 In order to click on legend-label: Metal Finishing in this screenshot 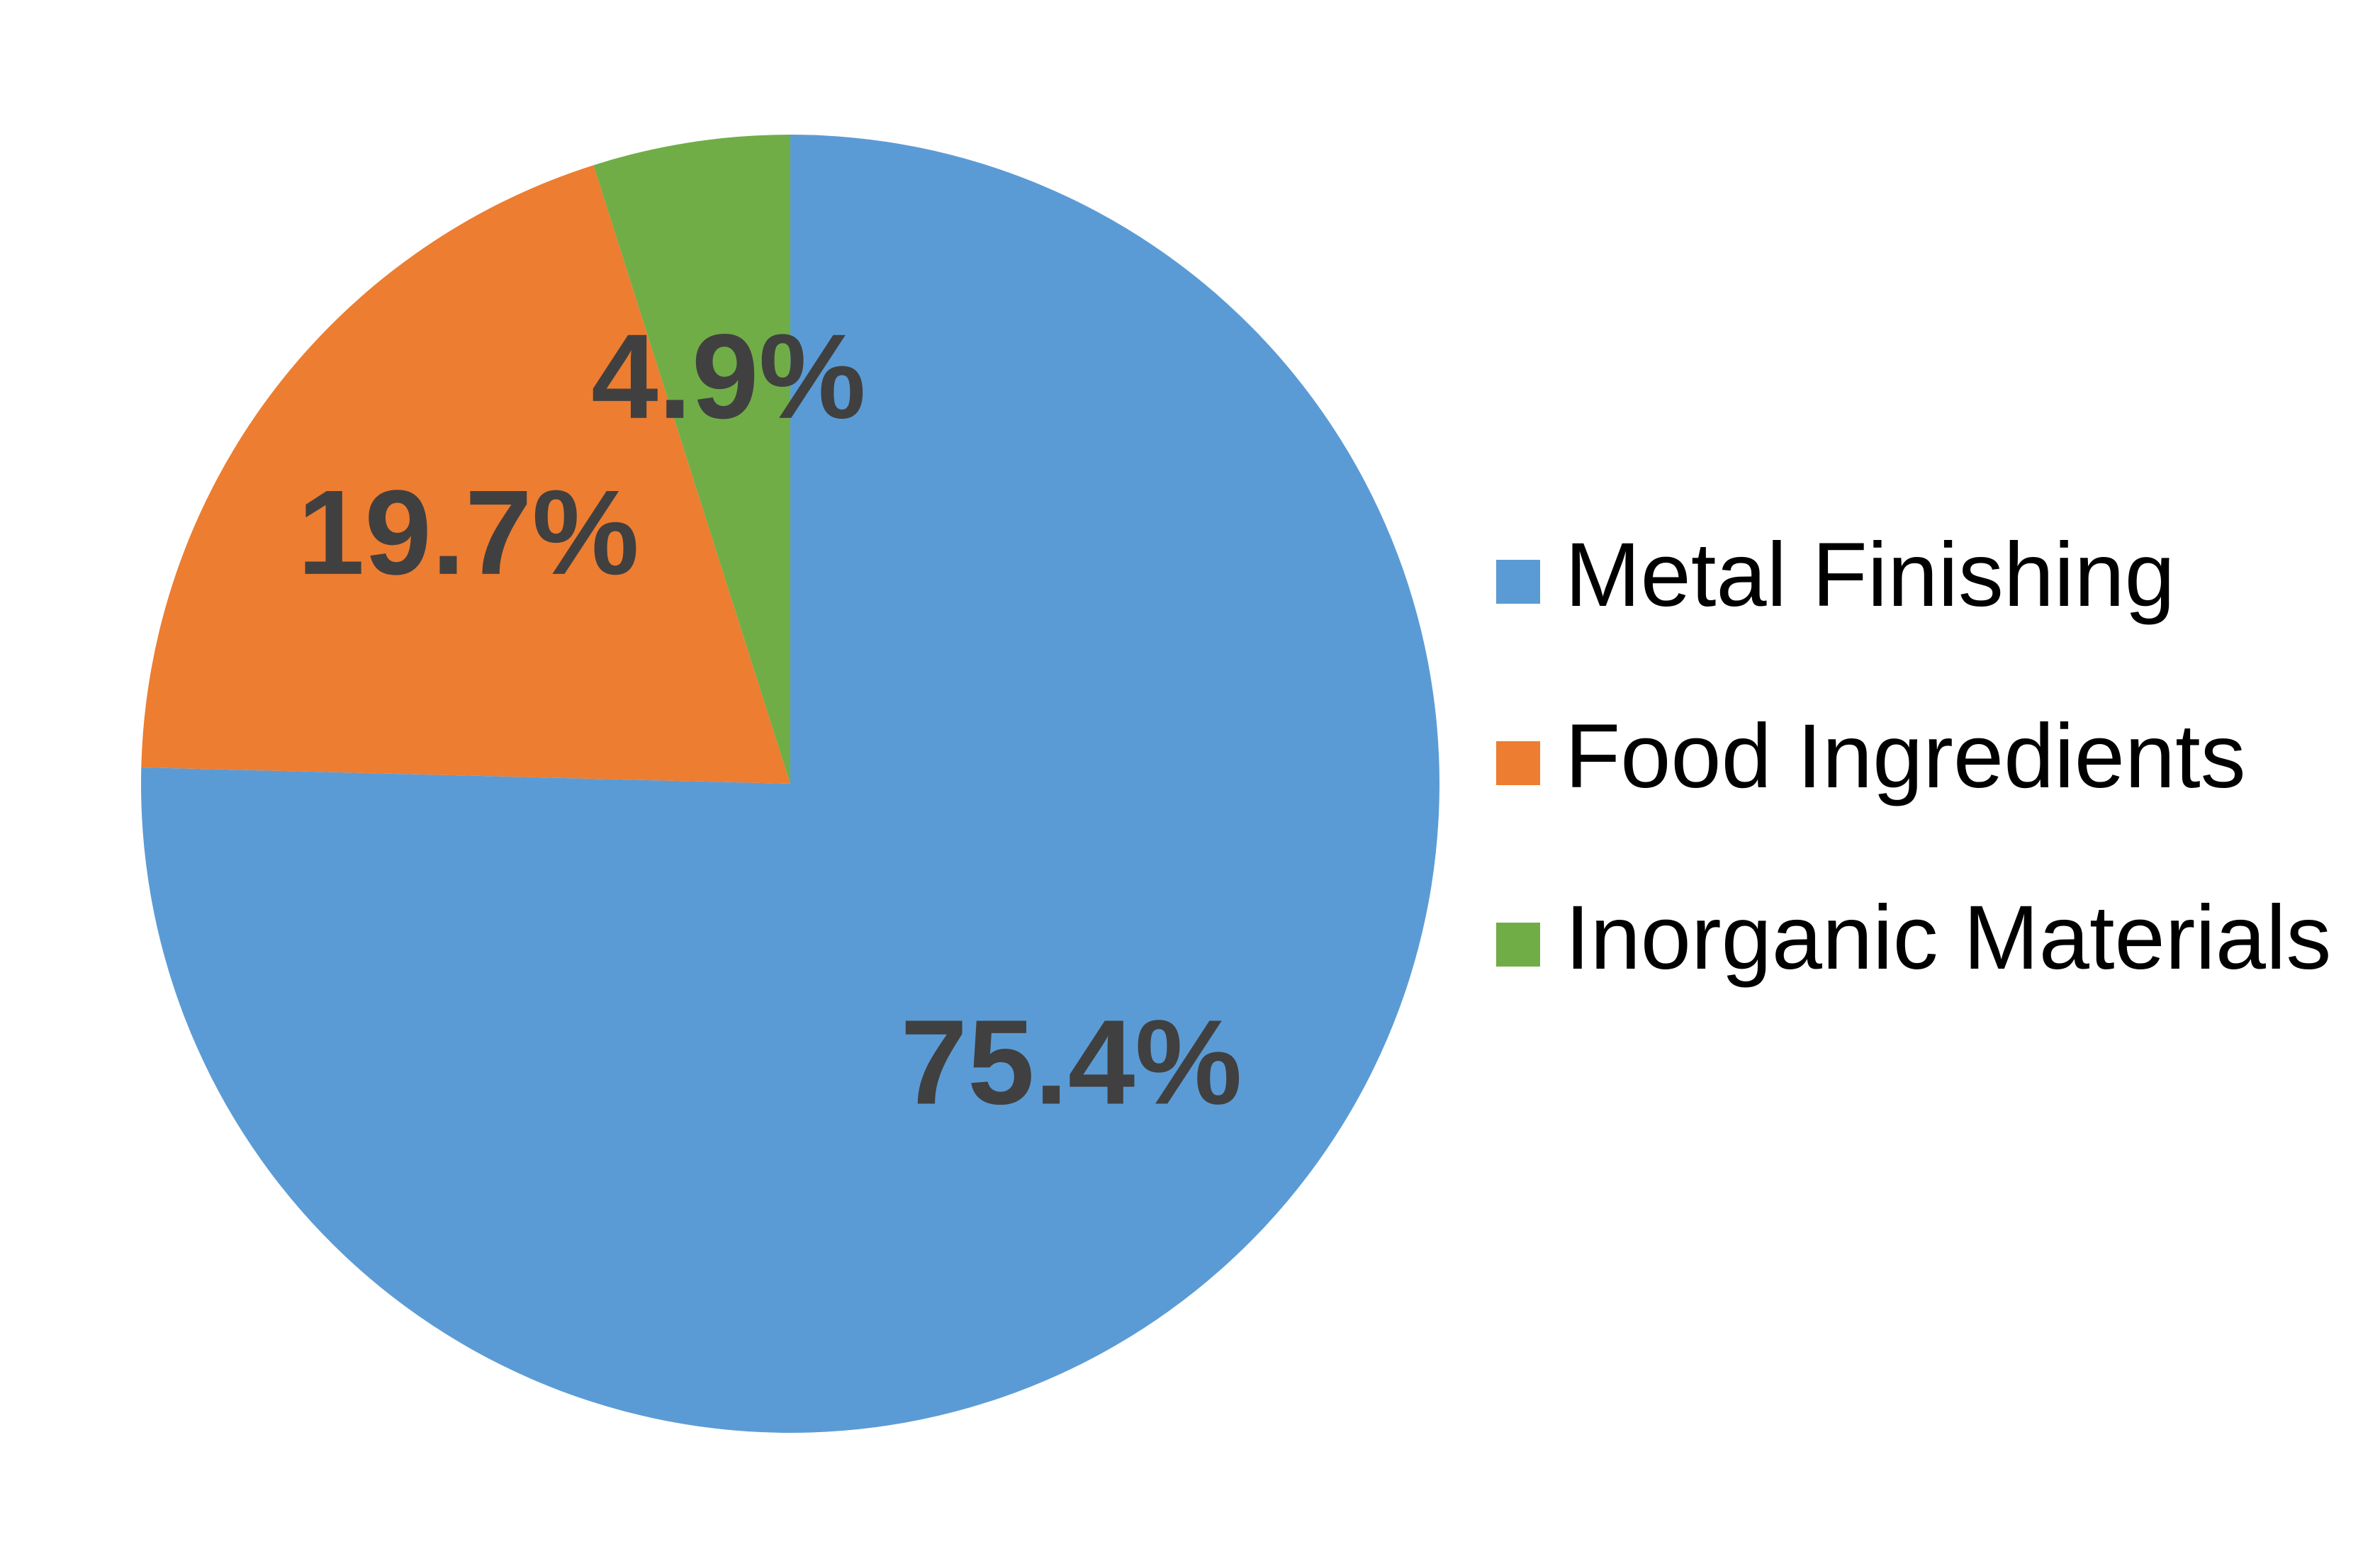, I will do `click(1870, 575)`.